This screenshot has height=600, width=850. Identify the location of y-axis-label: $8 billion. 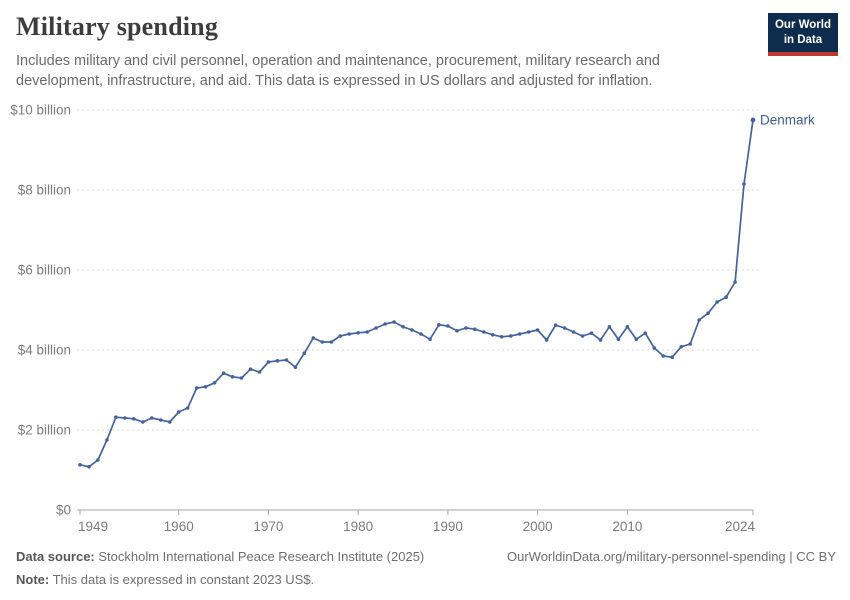
(44, 190).